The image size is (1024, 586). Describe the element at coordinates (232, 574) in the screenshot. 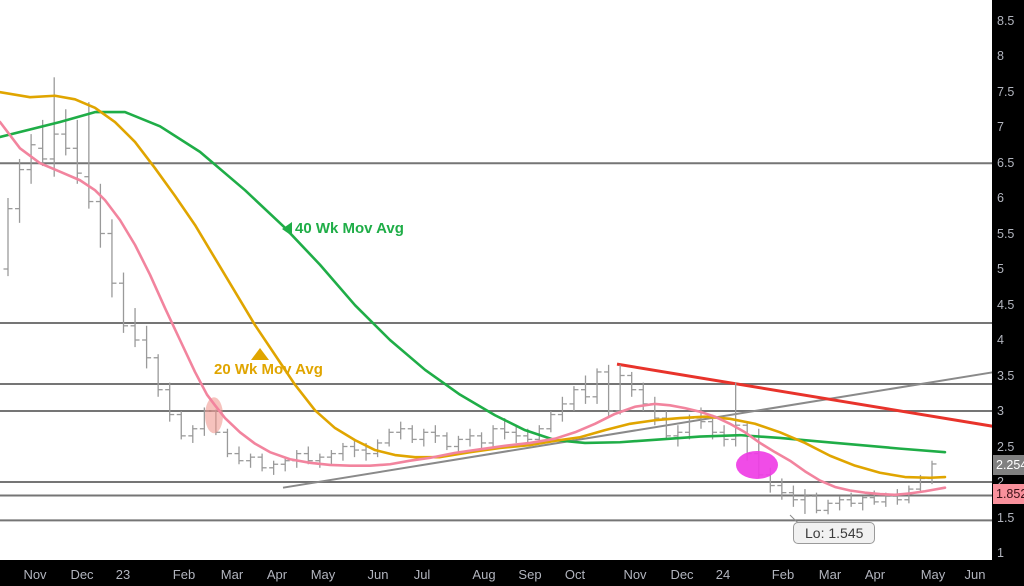

I see `x-tick-label: Mar` at that location.